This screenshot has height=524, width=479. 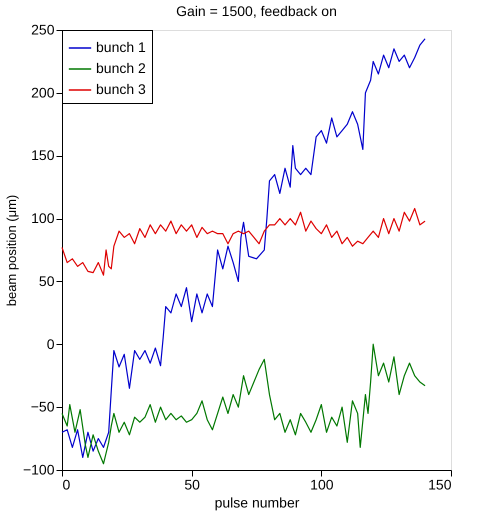 I want to click on x-tick-label: 150, so click(x=440, y=484).